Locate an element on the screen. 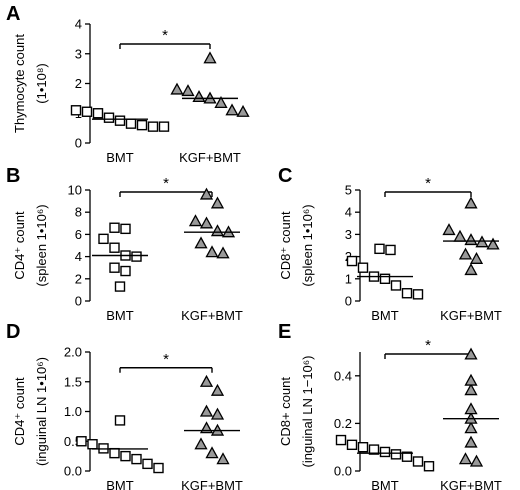 The width and height of the screenshot is (520, 490). y-tick-label: 10 is located at coordinates (75, 190).